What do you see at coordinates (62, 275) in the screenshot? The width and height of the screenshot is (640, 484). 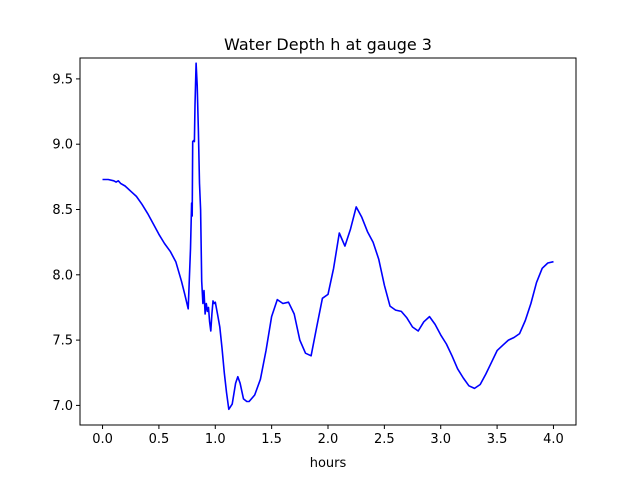 I see `y-tick-label: 8.0` at bounding box center [62, 275].